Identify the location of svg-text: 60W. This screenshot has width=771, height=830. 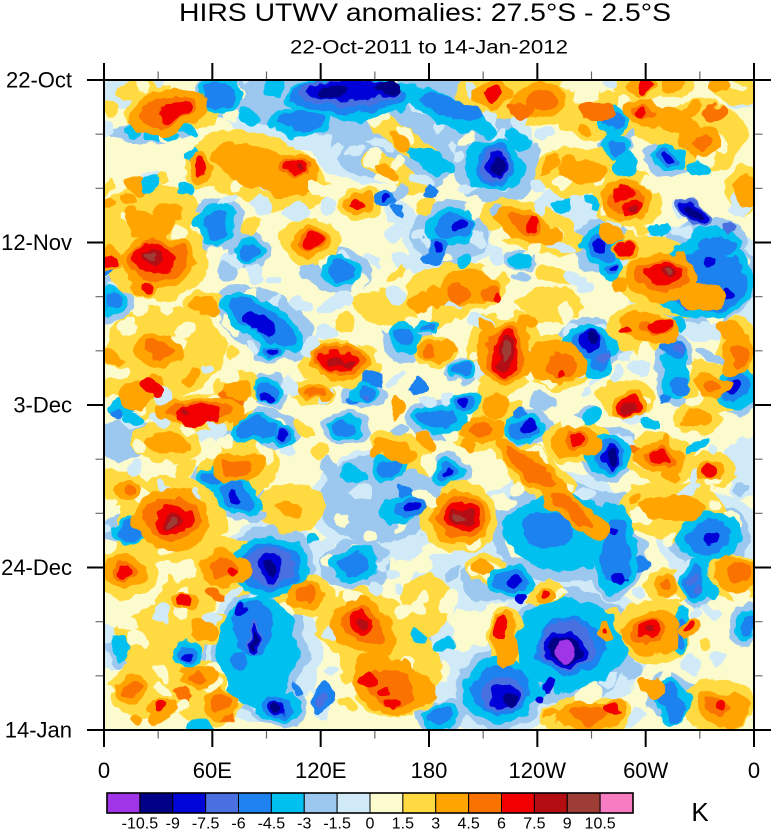
(645, 770).